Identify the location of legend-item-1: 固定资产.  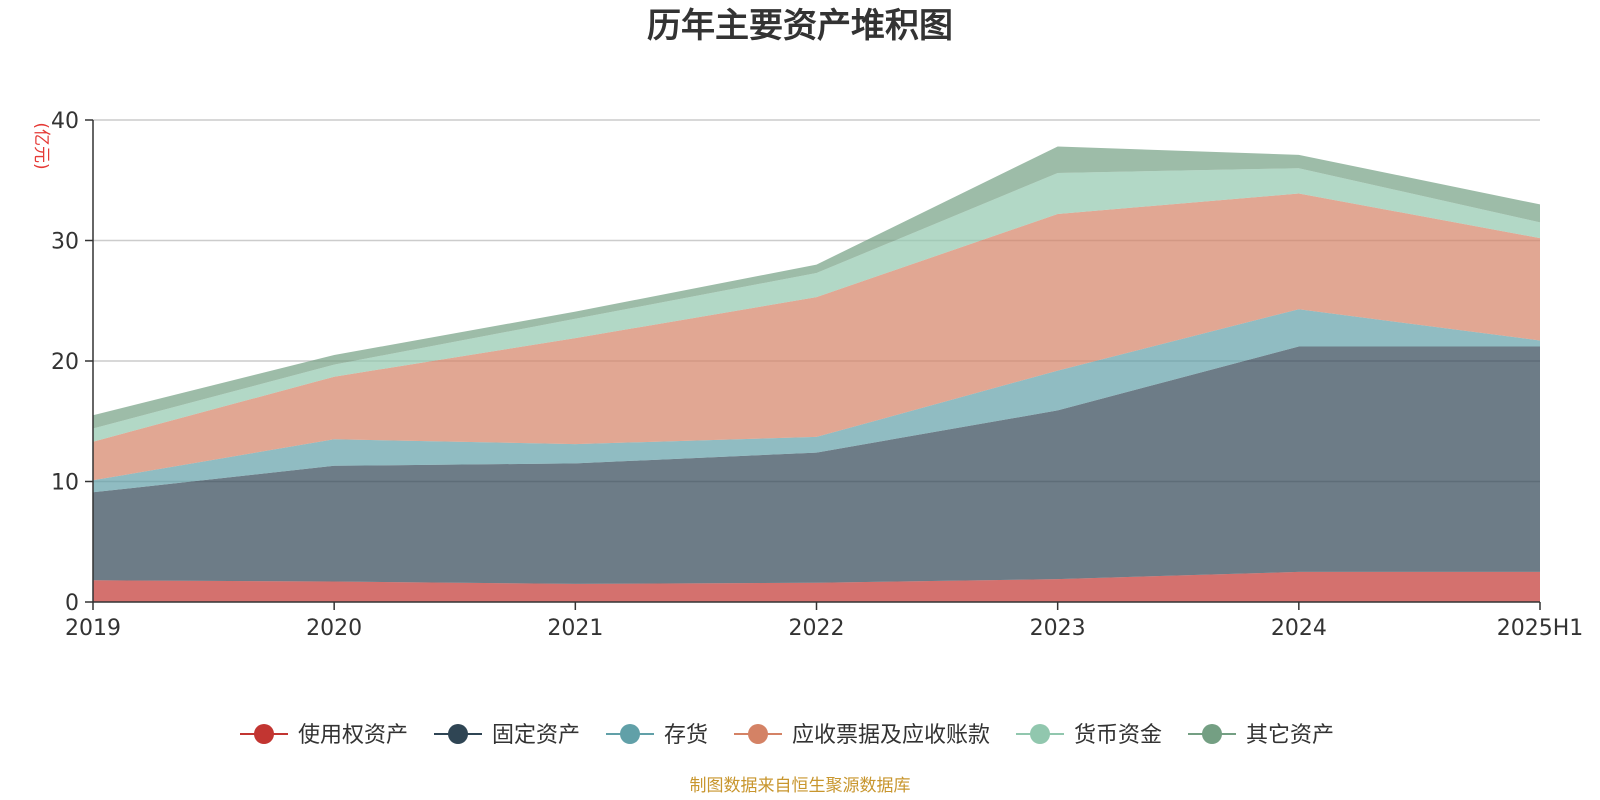
(507, 735).